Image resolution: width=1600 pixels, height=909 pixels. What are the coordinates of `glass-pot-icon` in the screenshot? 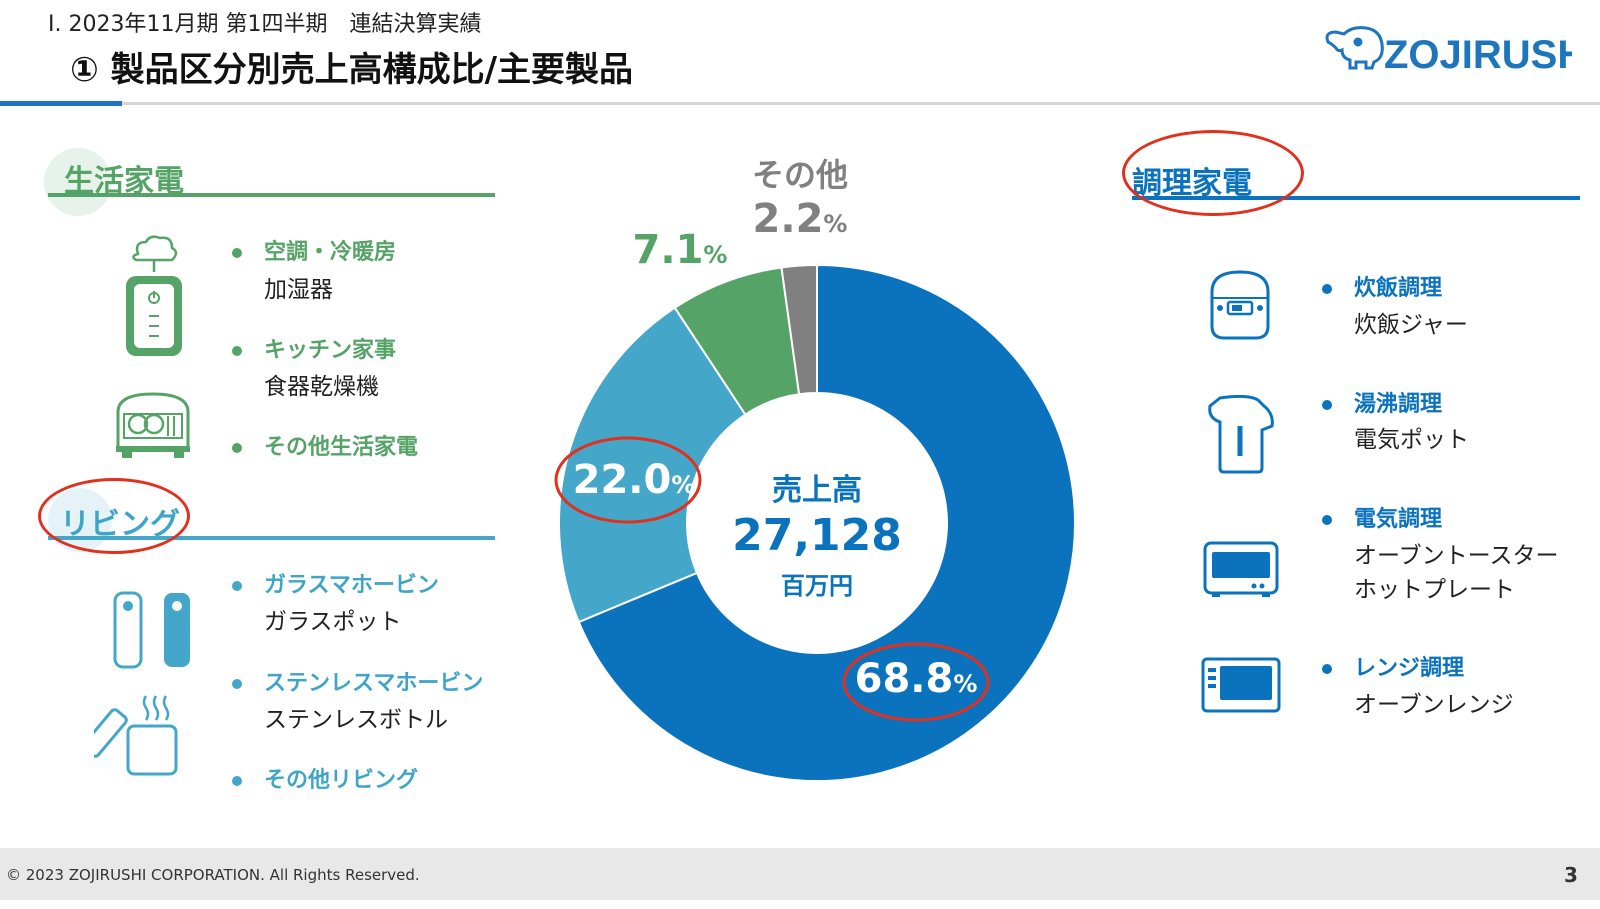 It's located at (153, 630).